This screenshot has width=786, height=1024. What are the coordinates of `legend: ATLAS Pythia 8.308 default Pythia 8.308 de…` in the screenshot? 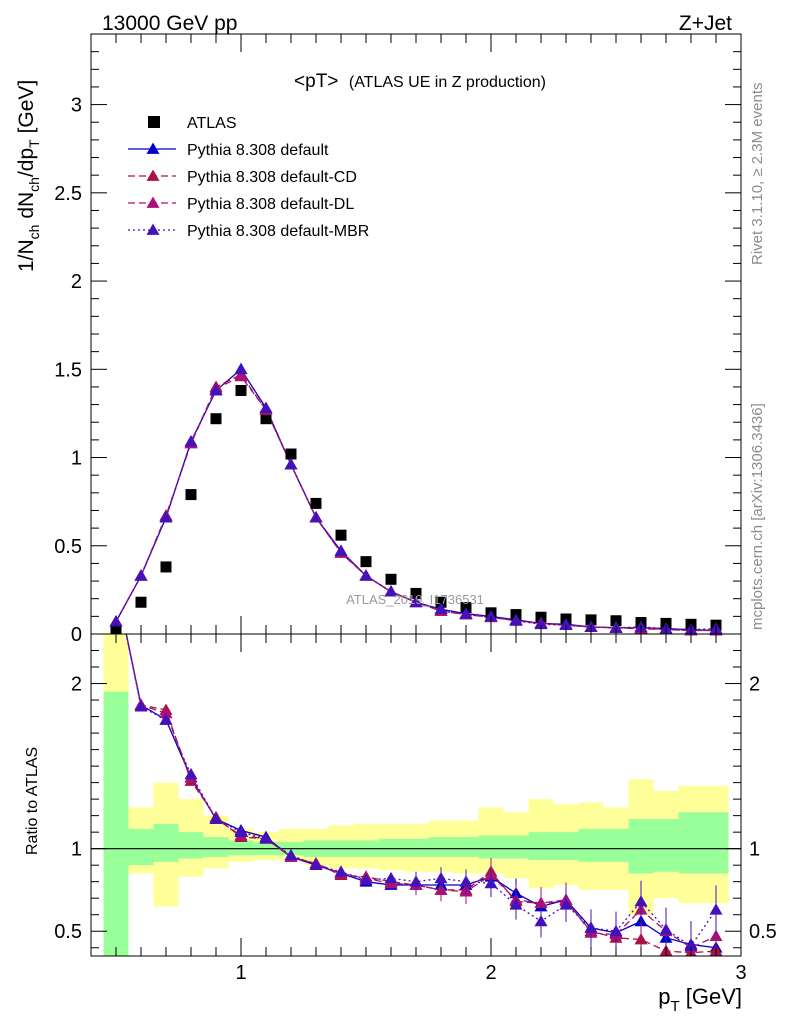 It's located at (248, 177).